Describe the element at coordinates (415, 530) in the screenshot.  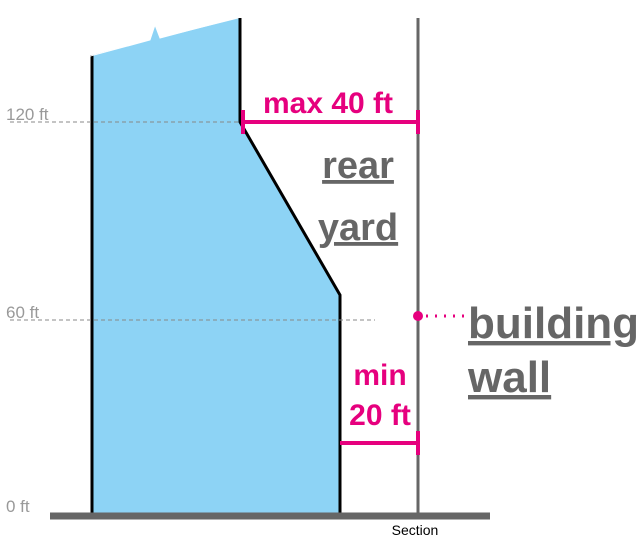
I see `caption: Section` at that location.